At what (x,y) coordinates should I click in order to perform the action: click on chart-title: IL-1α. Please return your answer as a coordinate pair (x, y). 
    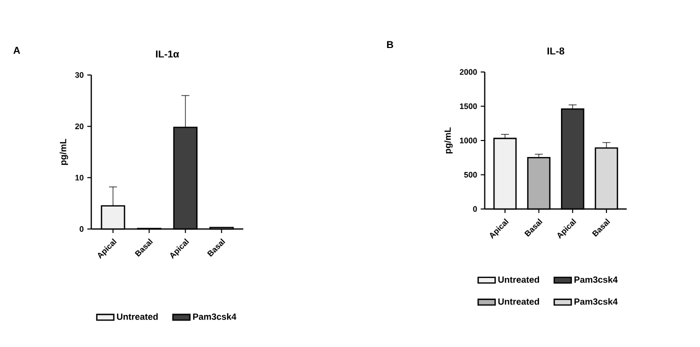
    Looking at the image, I should click on (168, 54).